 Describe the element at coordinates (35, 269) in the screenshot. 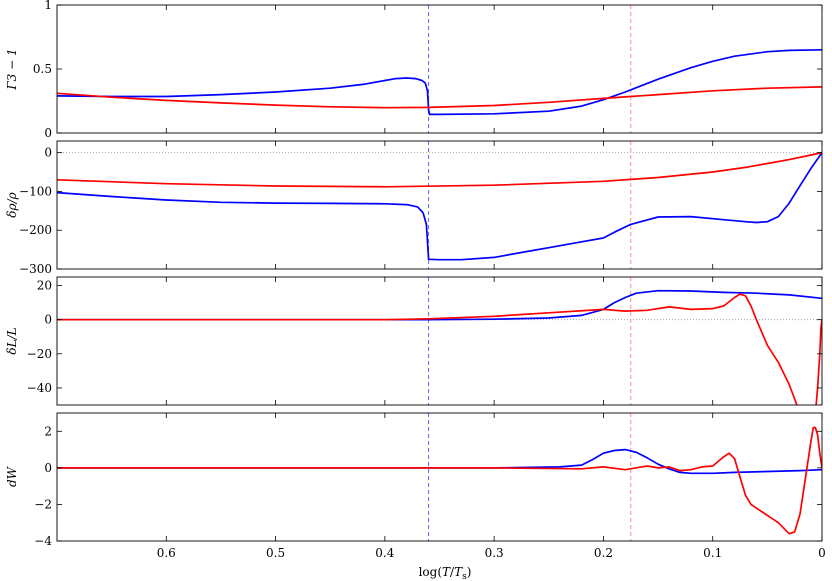

I see `y-tick-label: −300` at that location.